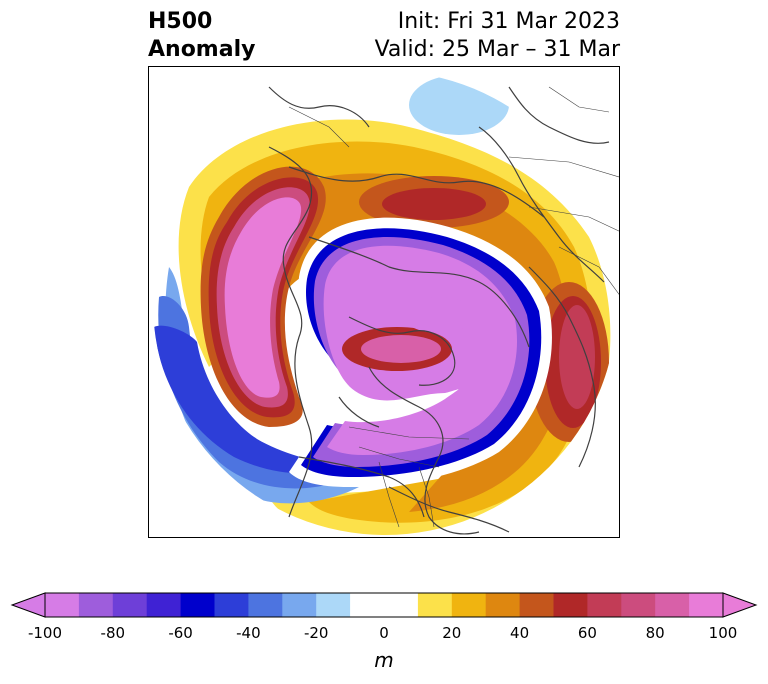 This screenshot has height=684, width=768. What do you see at coordinates (508, 21) in the screenshot?
I see `init-date-label: Init: Fri 31 Mar 2023` at bounding box center [508, 21].